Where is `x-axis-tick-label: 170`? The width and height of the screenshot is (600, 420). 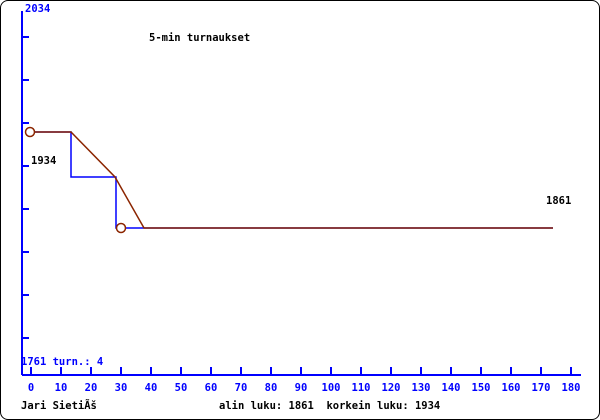 x-axis-tick-label: 170 is located at coordinates (541, 388).